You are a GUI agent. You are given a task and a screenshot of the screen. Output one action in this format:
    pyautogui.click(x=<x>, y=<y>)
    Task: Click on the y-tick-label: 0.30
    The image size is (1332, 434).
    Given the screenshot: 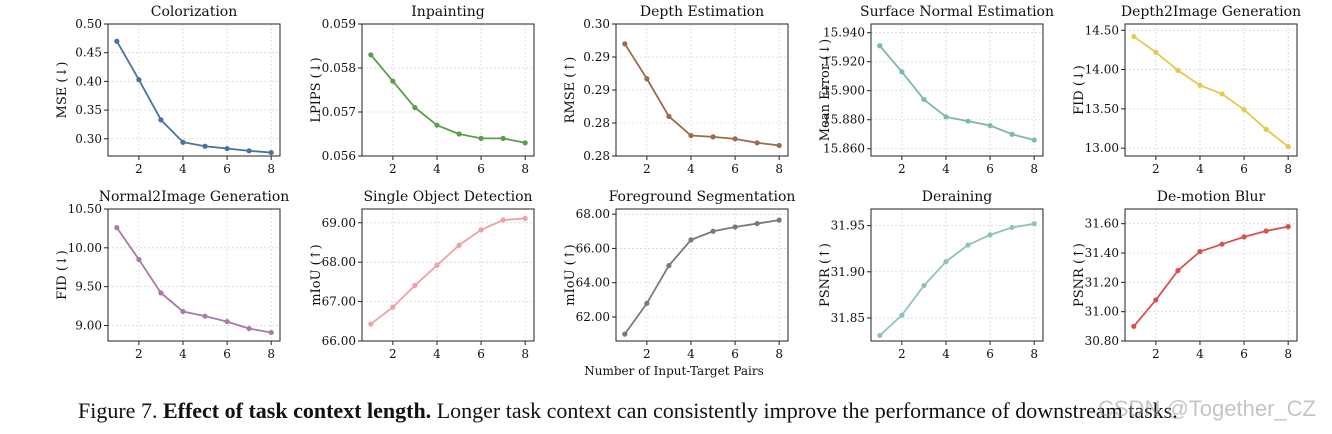 What is the action you would take?
    pyautogui.click(x=596, y=24)
    